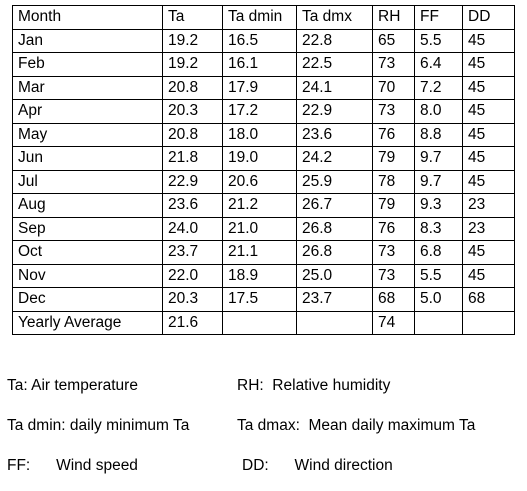  Describe the element at coordinates (87, 181) in the screenshot. I see `cell-month: Jul` at that location.